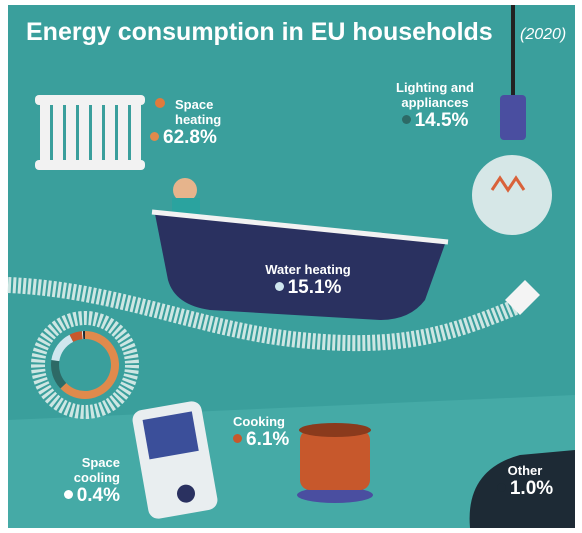 The height and width of the screenshot is (533, 582). Describe the element at coordinates (314, 287) in the screenshot. I see `value-label: 15.1%` at that location.